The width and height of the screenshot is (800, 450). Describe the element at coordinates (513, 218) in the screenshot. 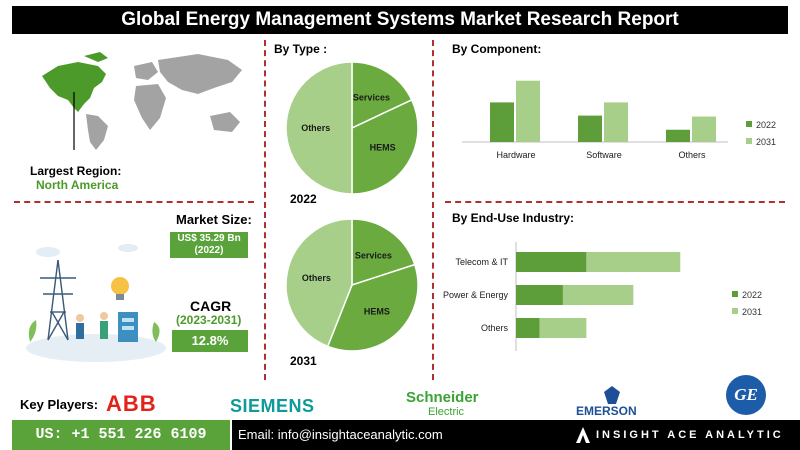

I see `by-end-use-title: By End-Use Industry:` at that location.